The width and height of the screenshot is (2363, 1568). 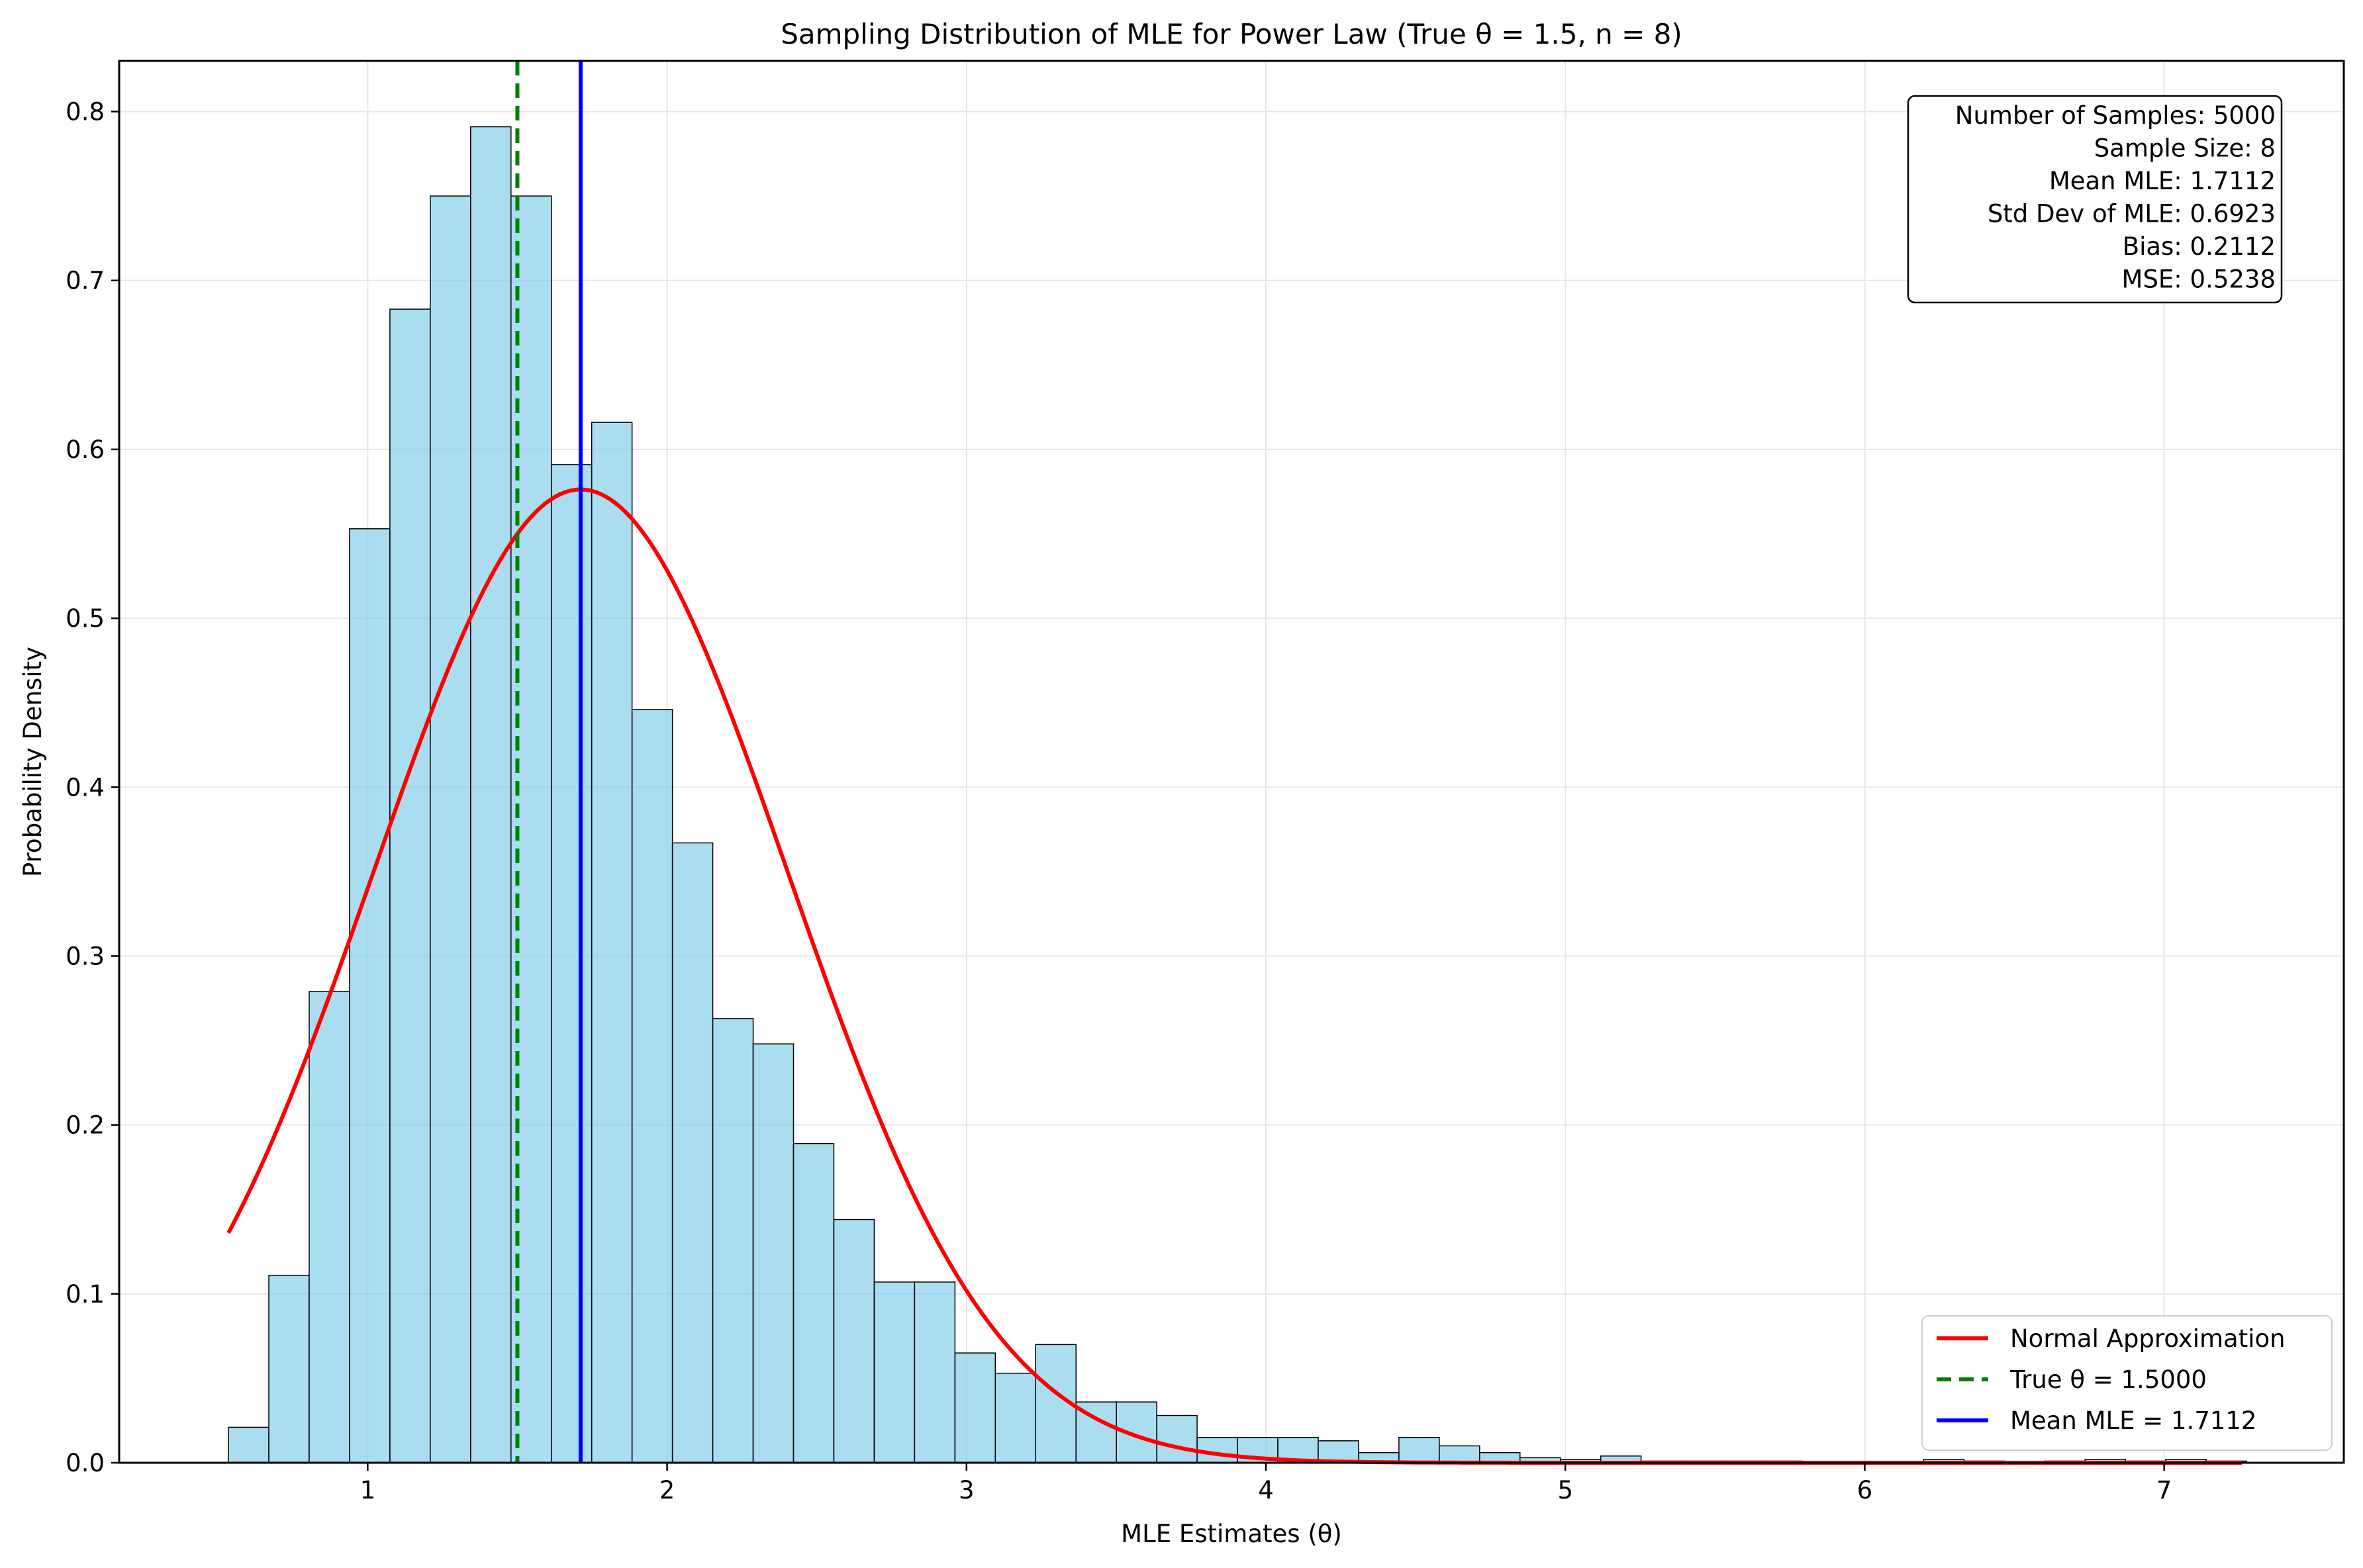 I want to click on stats-line: Number of Samples: 5000, so click(x=2115, y=115).